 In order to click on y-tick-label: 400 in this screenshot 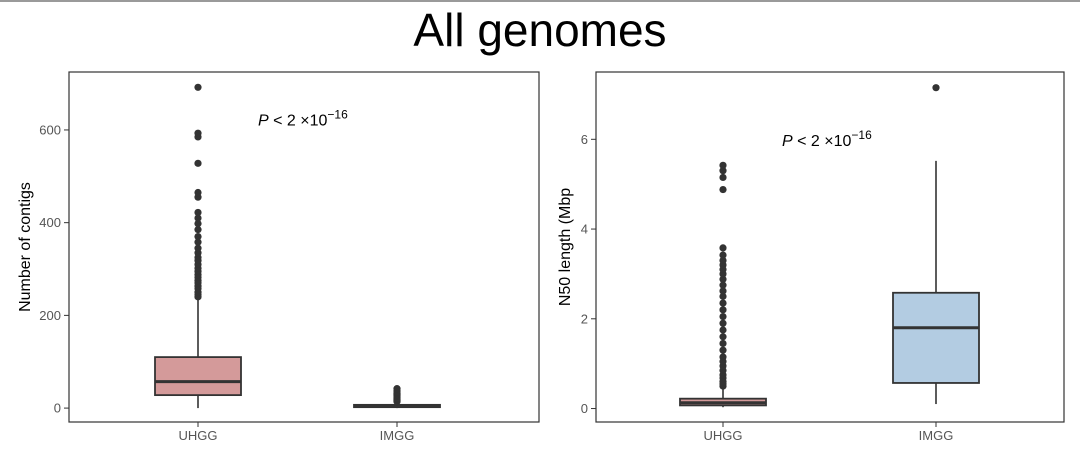, I will do `click(50, 222)`.